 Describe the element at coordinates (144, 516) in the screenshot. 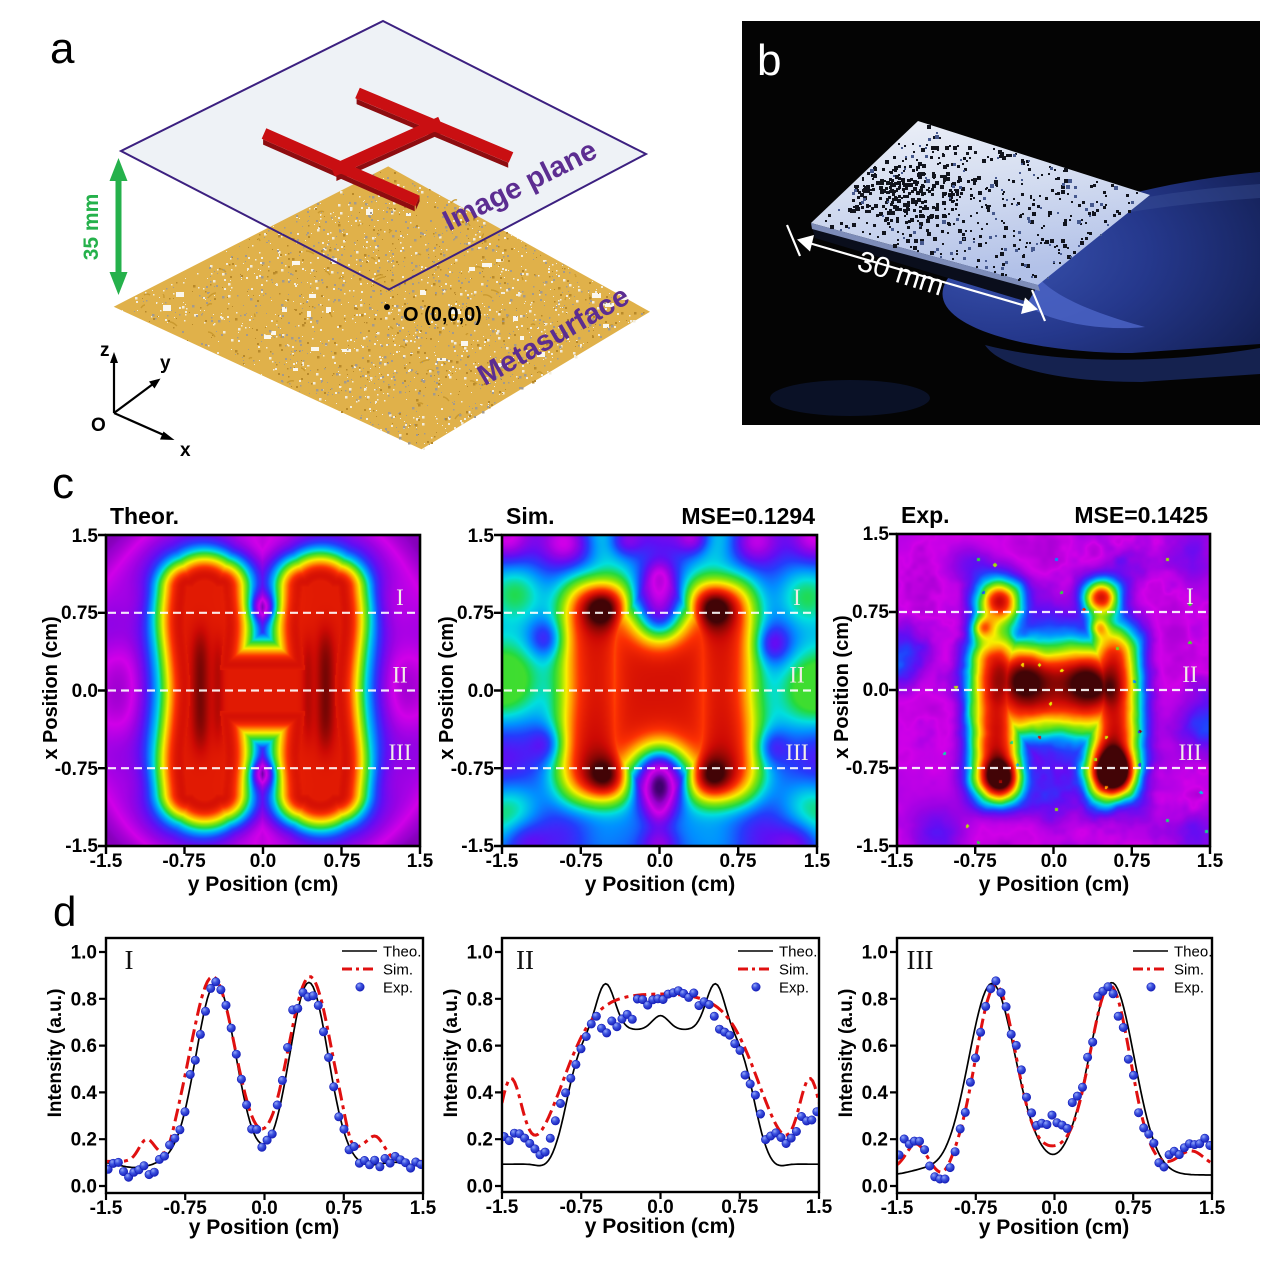

I see `svg-text: Theor.` at that location.